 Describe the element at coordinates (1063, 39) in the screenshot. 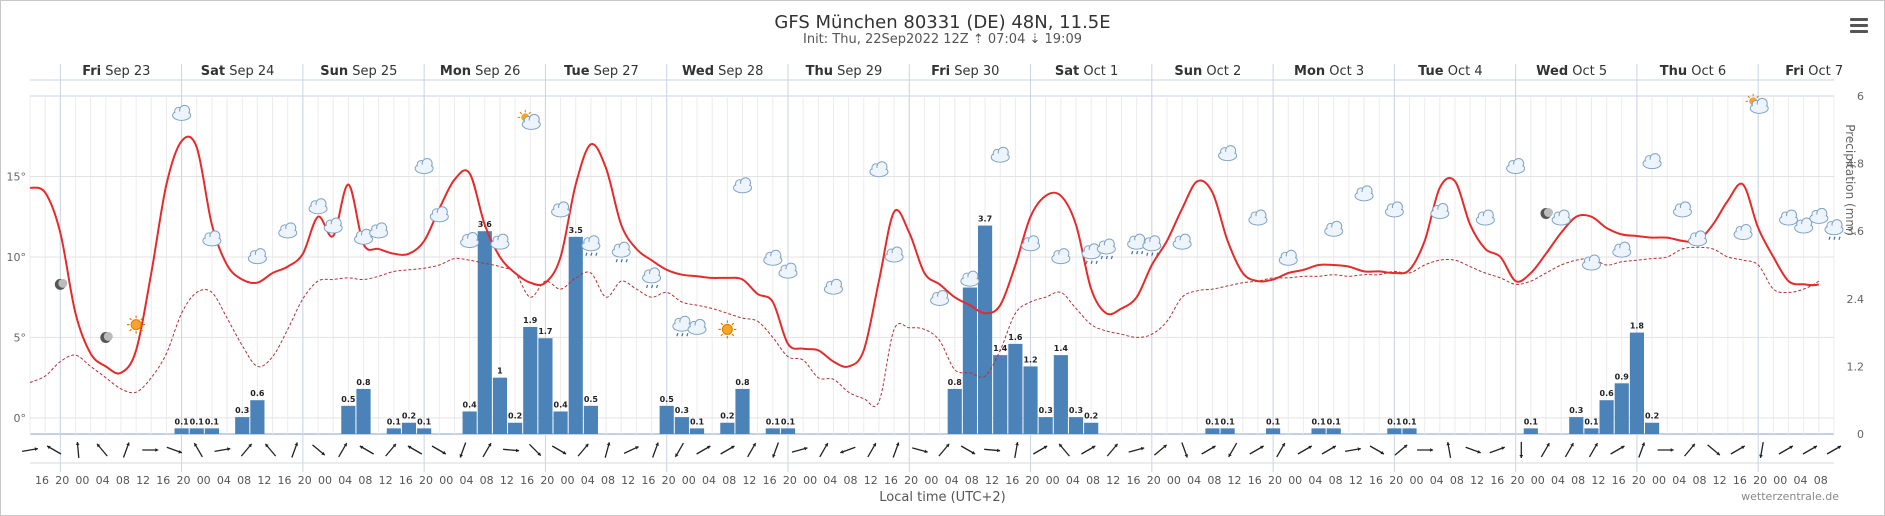

I see `sunset-time: 19:09` at that location.